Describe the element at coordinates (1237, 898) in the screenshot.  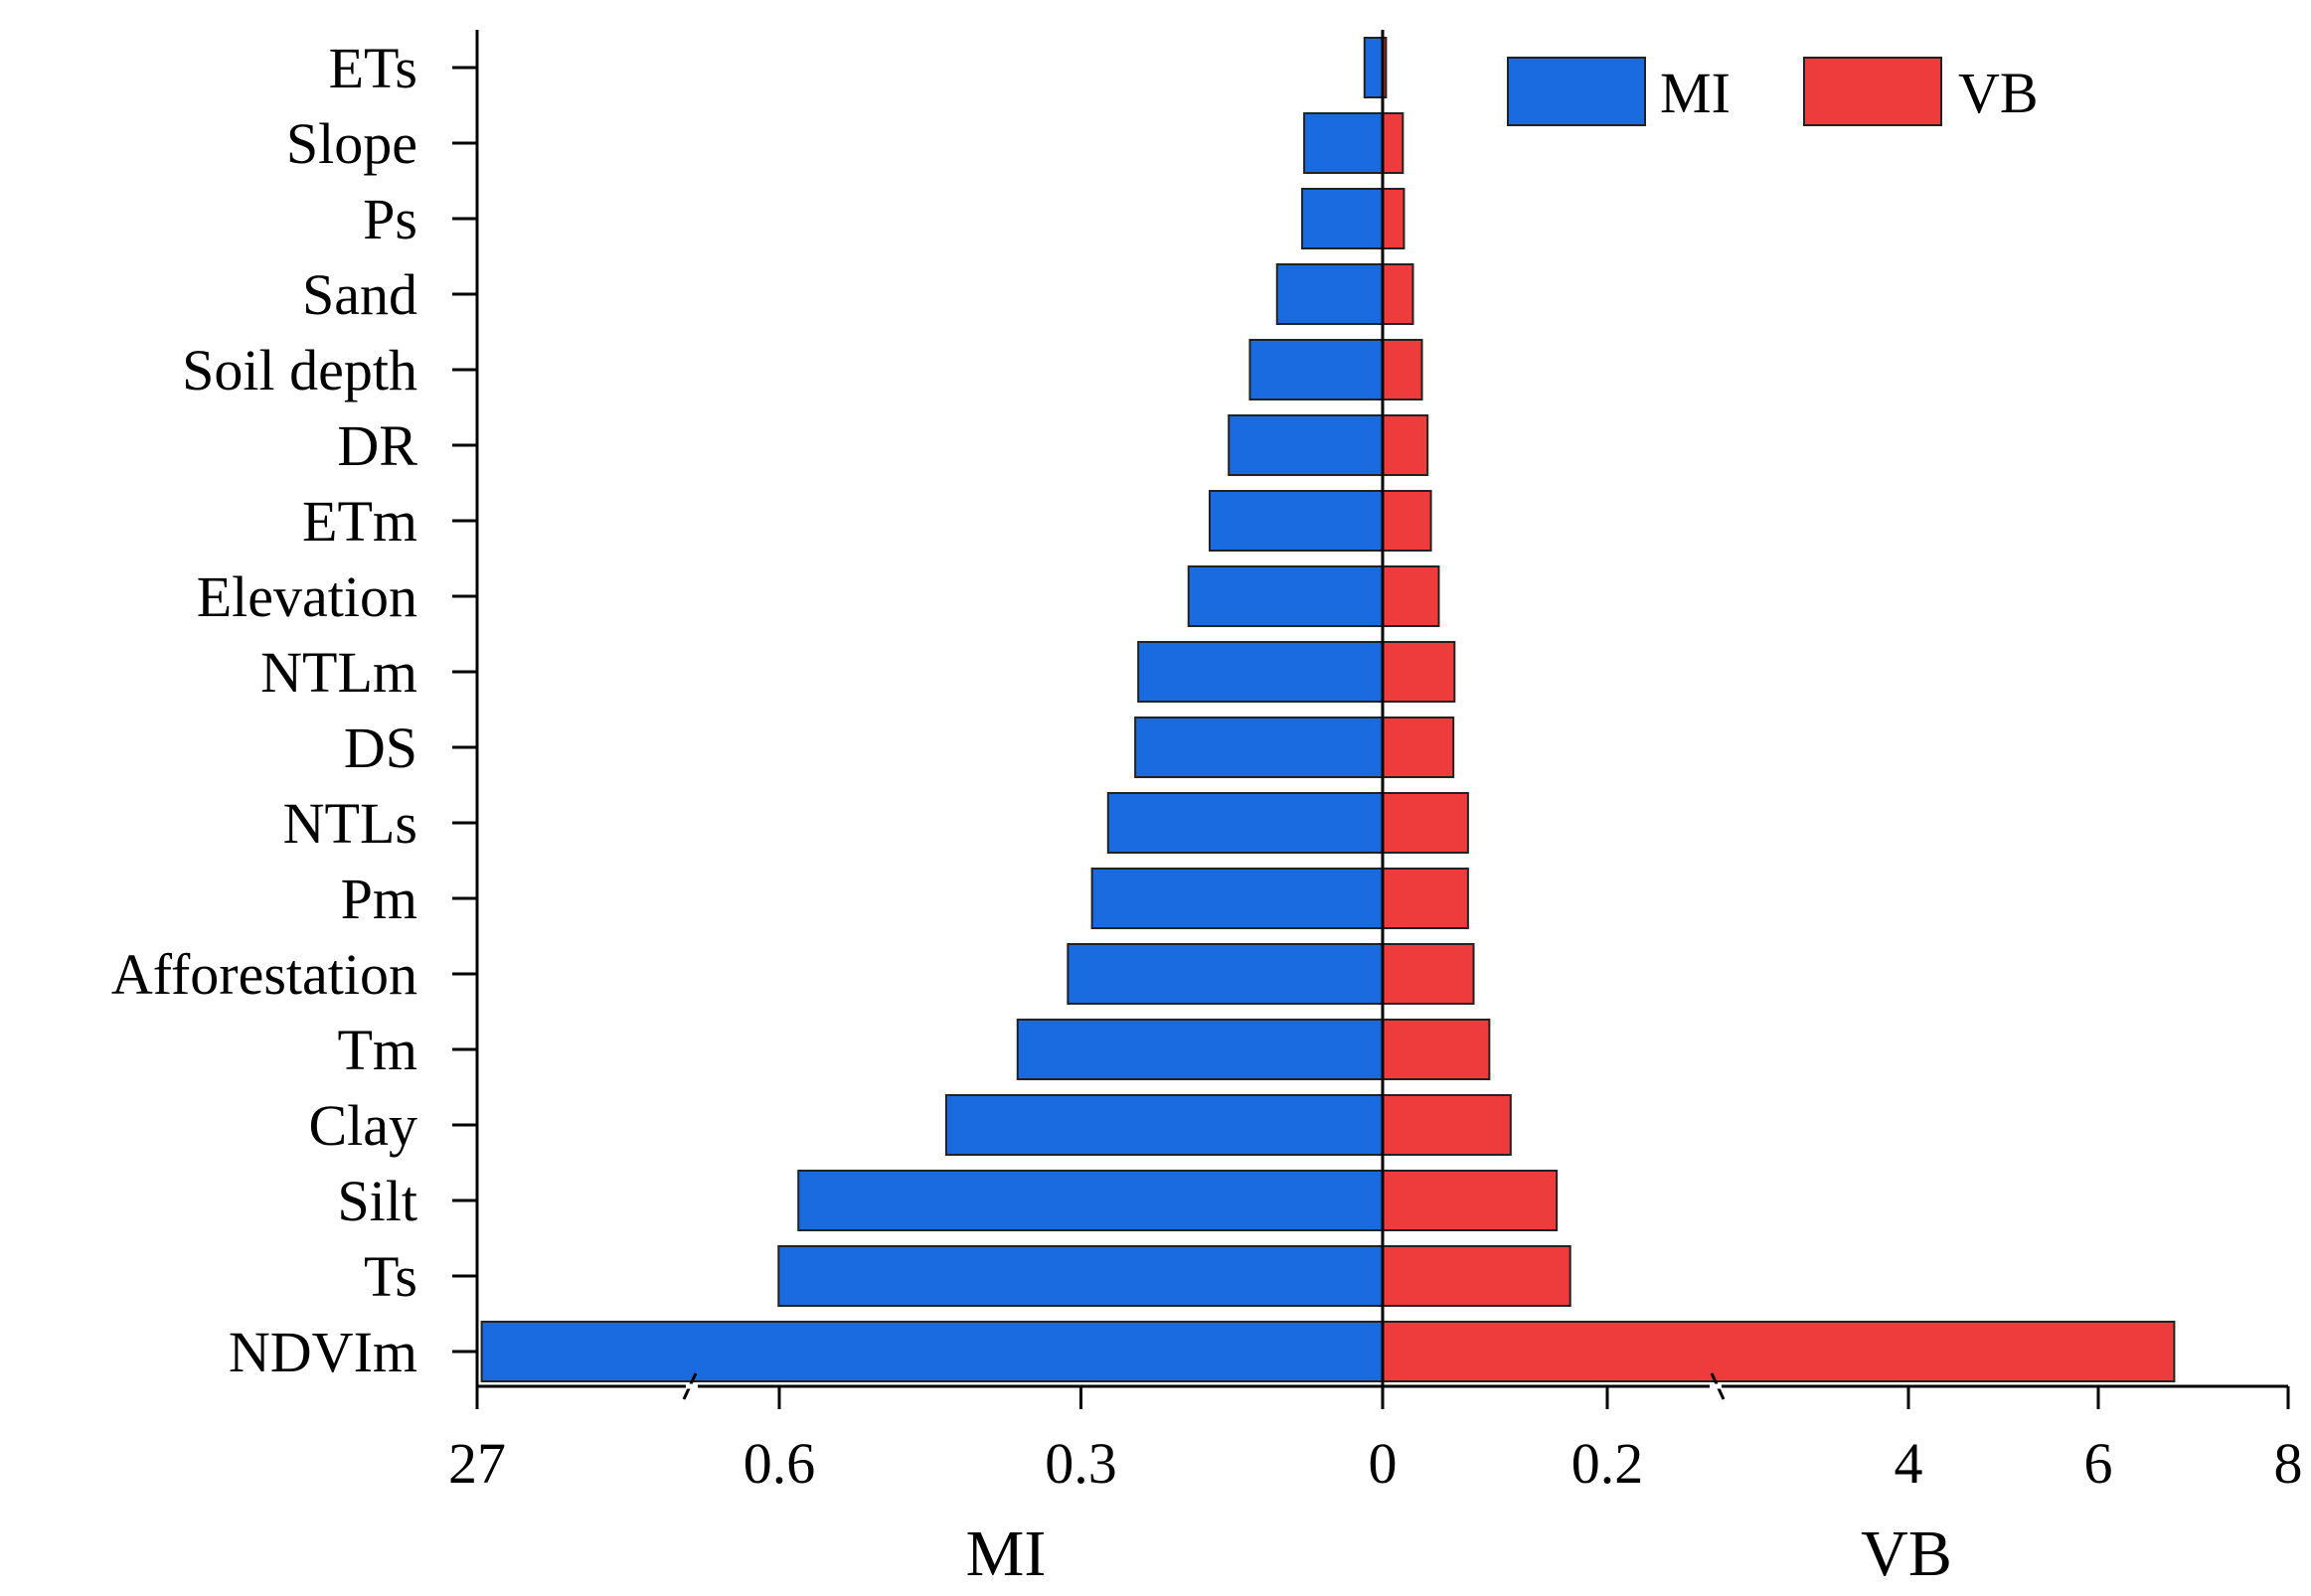
I see `bar-mi-pm` at that location.